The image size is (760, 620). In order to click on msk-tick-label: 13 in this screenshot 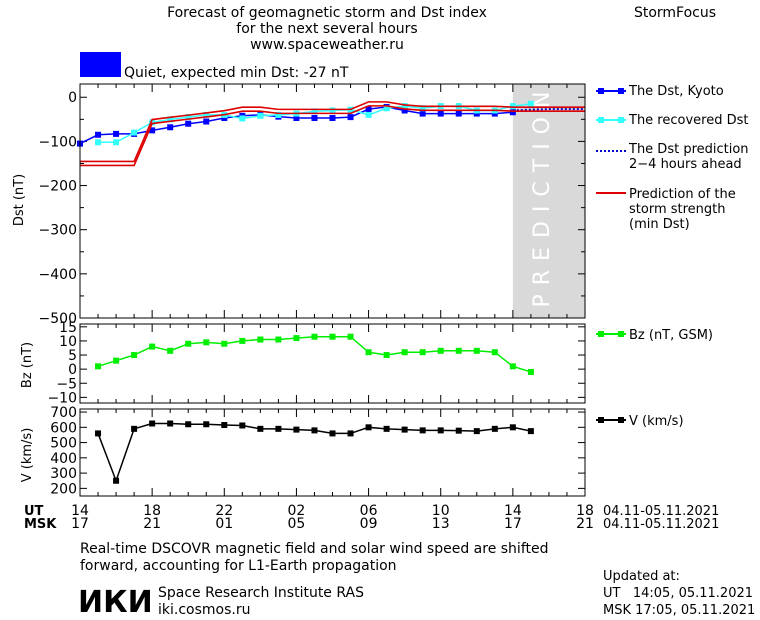, I will do `click(441, 524)`.